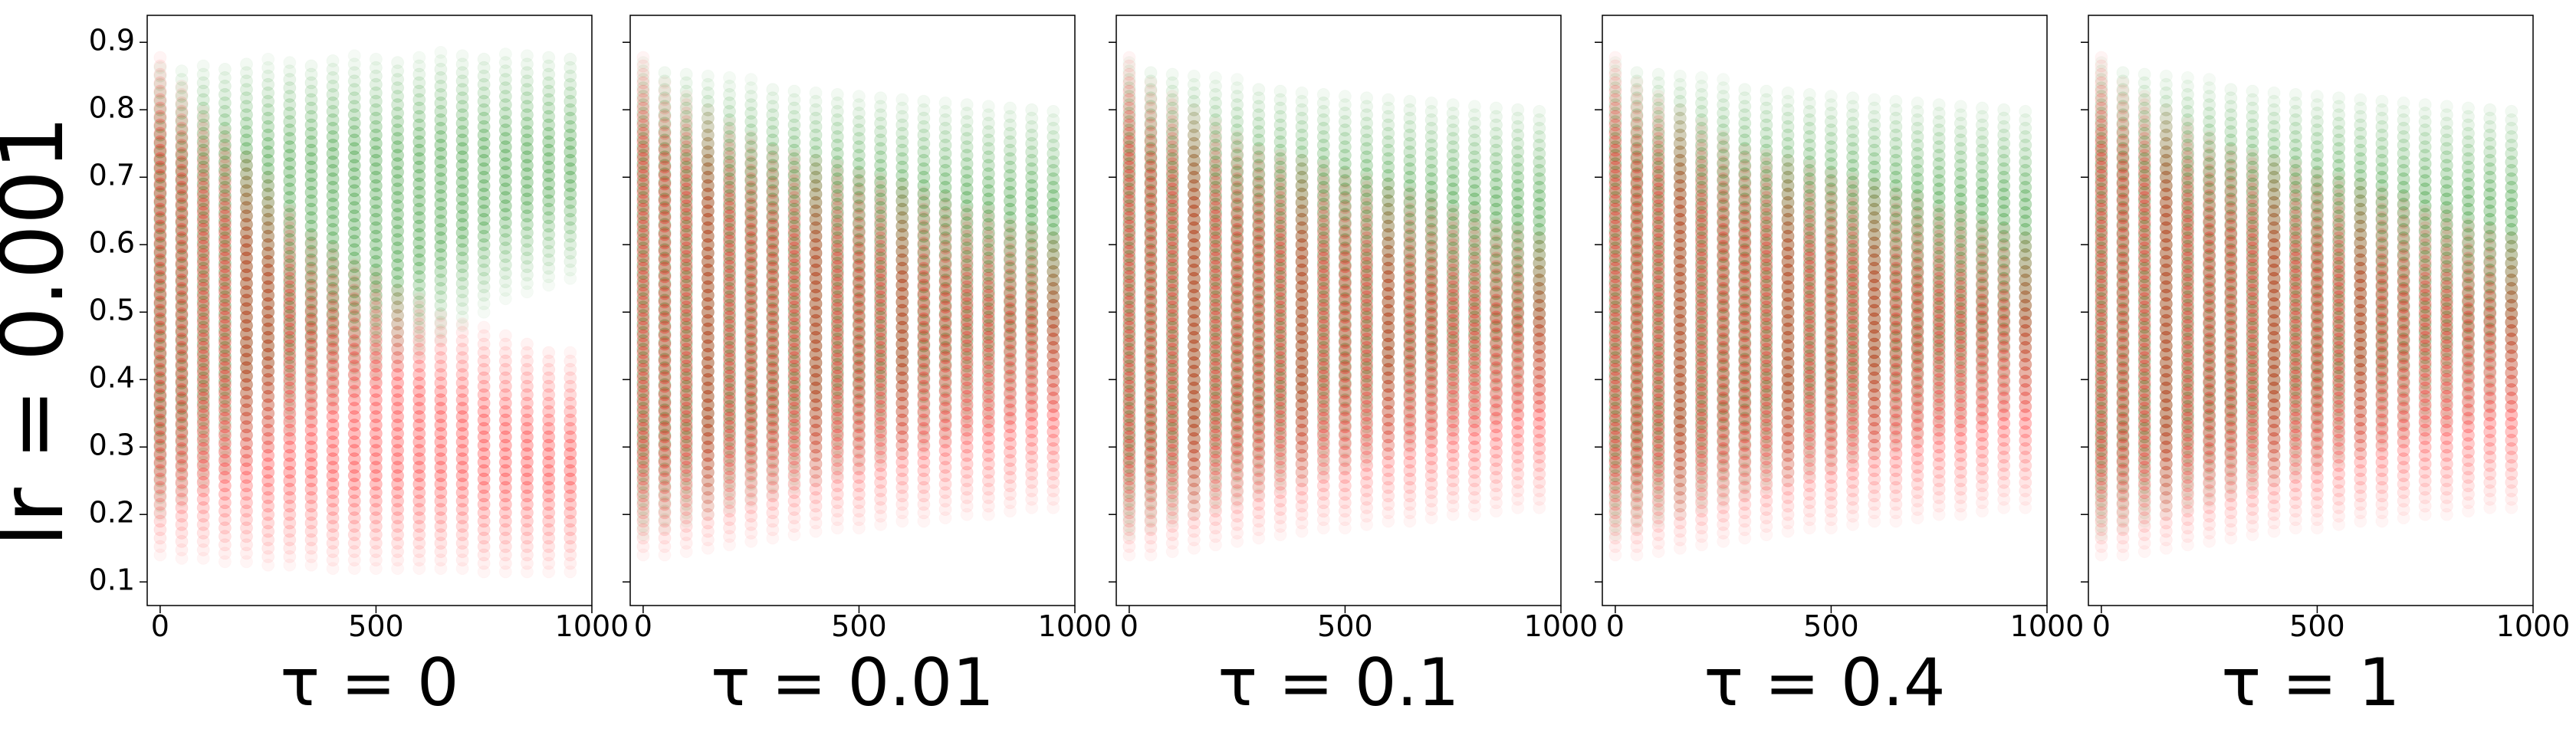 The height and width of the screenshot is (732, 2576). Describe the element at coordinates (112, 580) in the screenshot. I see `y-tick-label: 0.1` at that location.